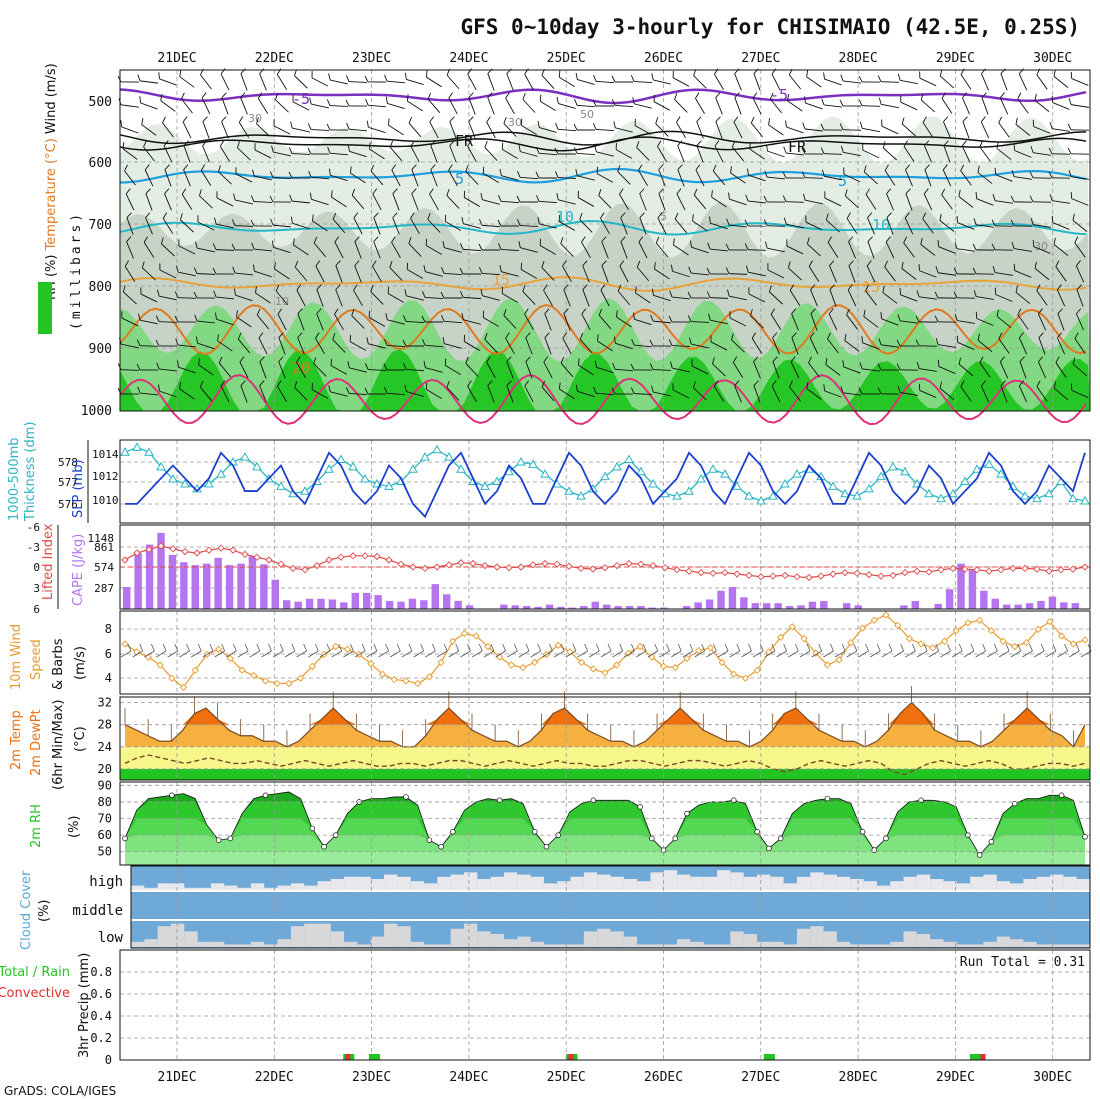 Image resolution: width=1100 pixels, height=1100 pixels. Describe the element at coordinates (26, 910) in the screenshot. I see `cloud-label: Cloud Cover` at that location.